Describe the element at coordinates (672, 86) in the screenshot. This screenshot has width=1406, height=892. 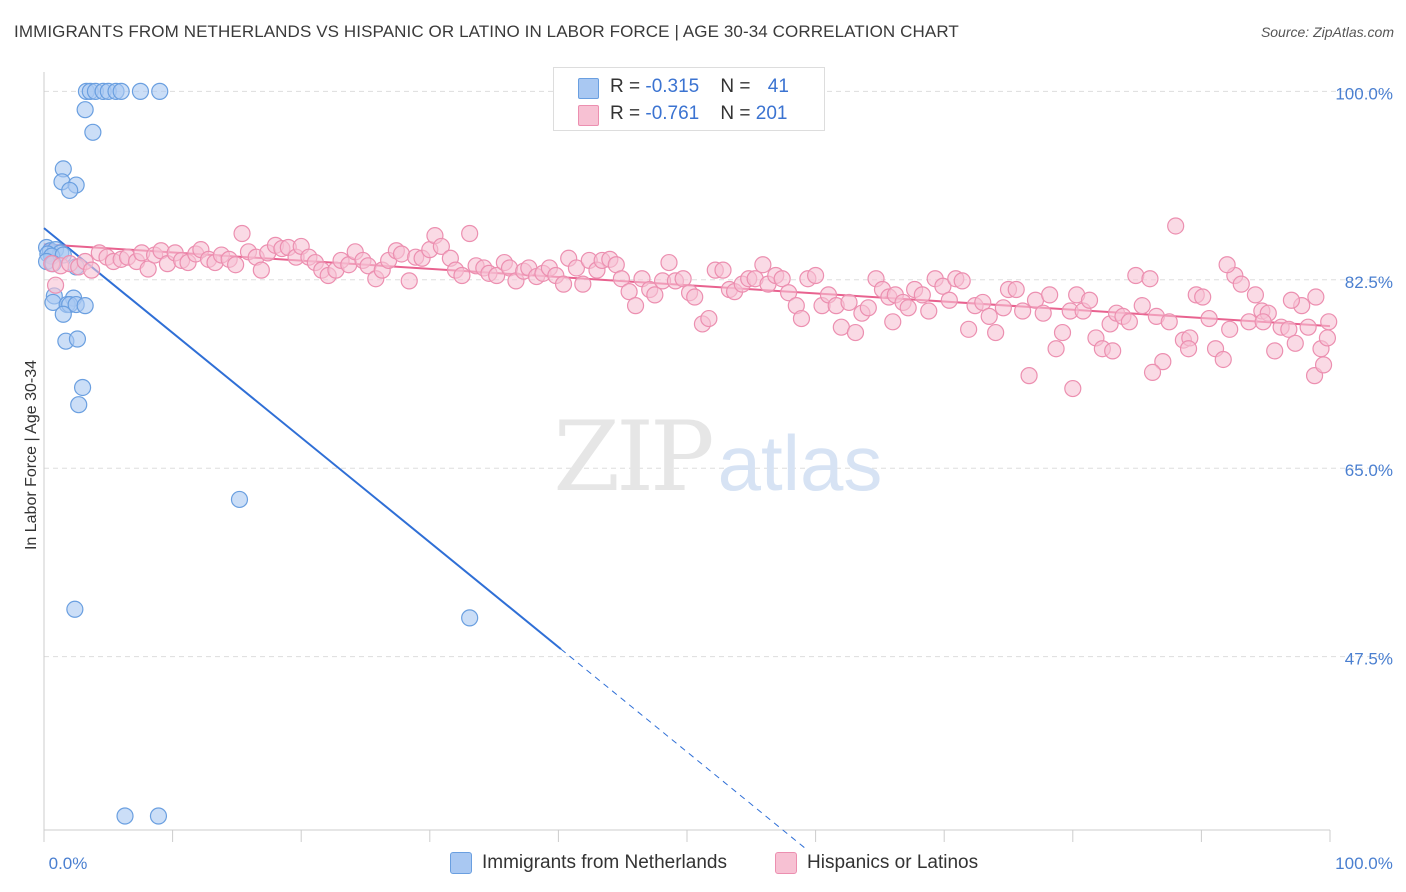
I see `legend-r-value: -0.315` at that location.